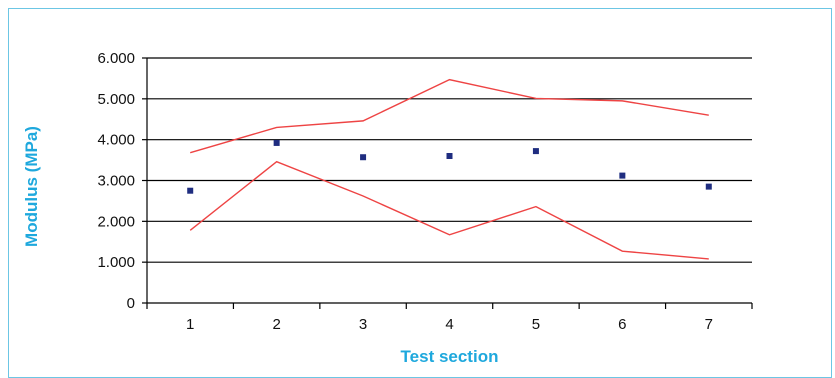 The width and height of the screenshot is (835, 378). I want to click on y-ticks: 0 1.000 2.000 3.000 4.000 5.000 6.000, so click(122, 181).